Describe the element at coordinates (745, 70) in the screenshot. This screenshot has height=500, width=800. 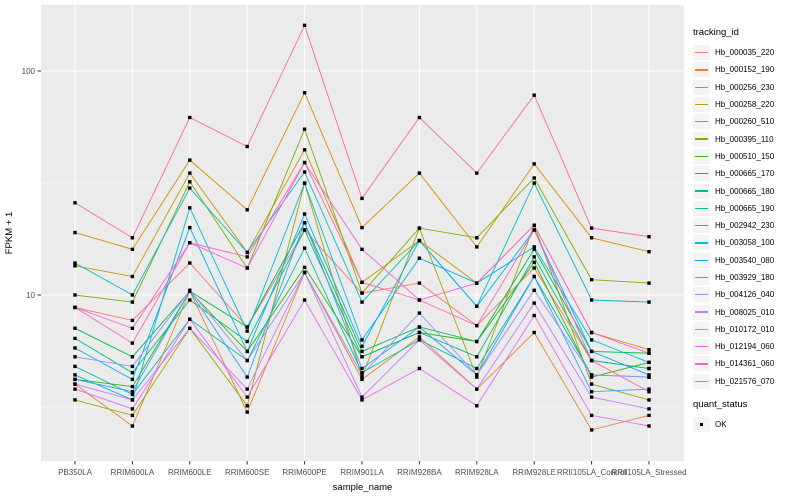
I see `legend-item-label: Hb_000152_190` at that location.